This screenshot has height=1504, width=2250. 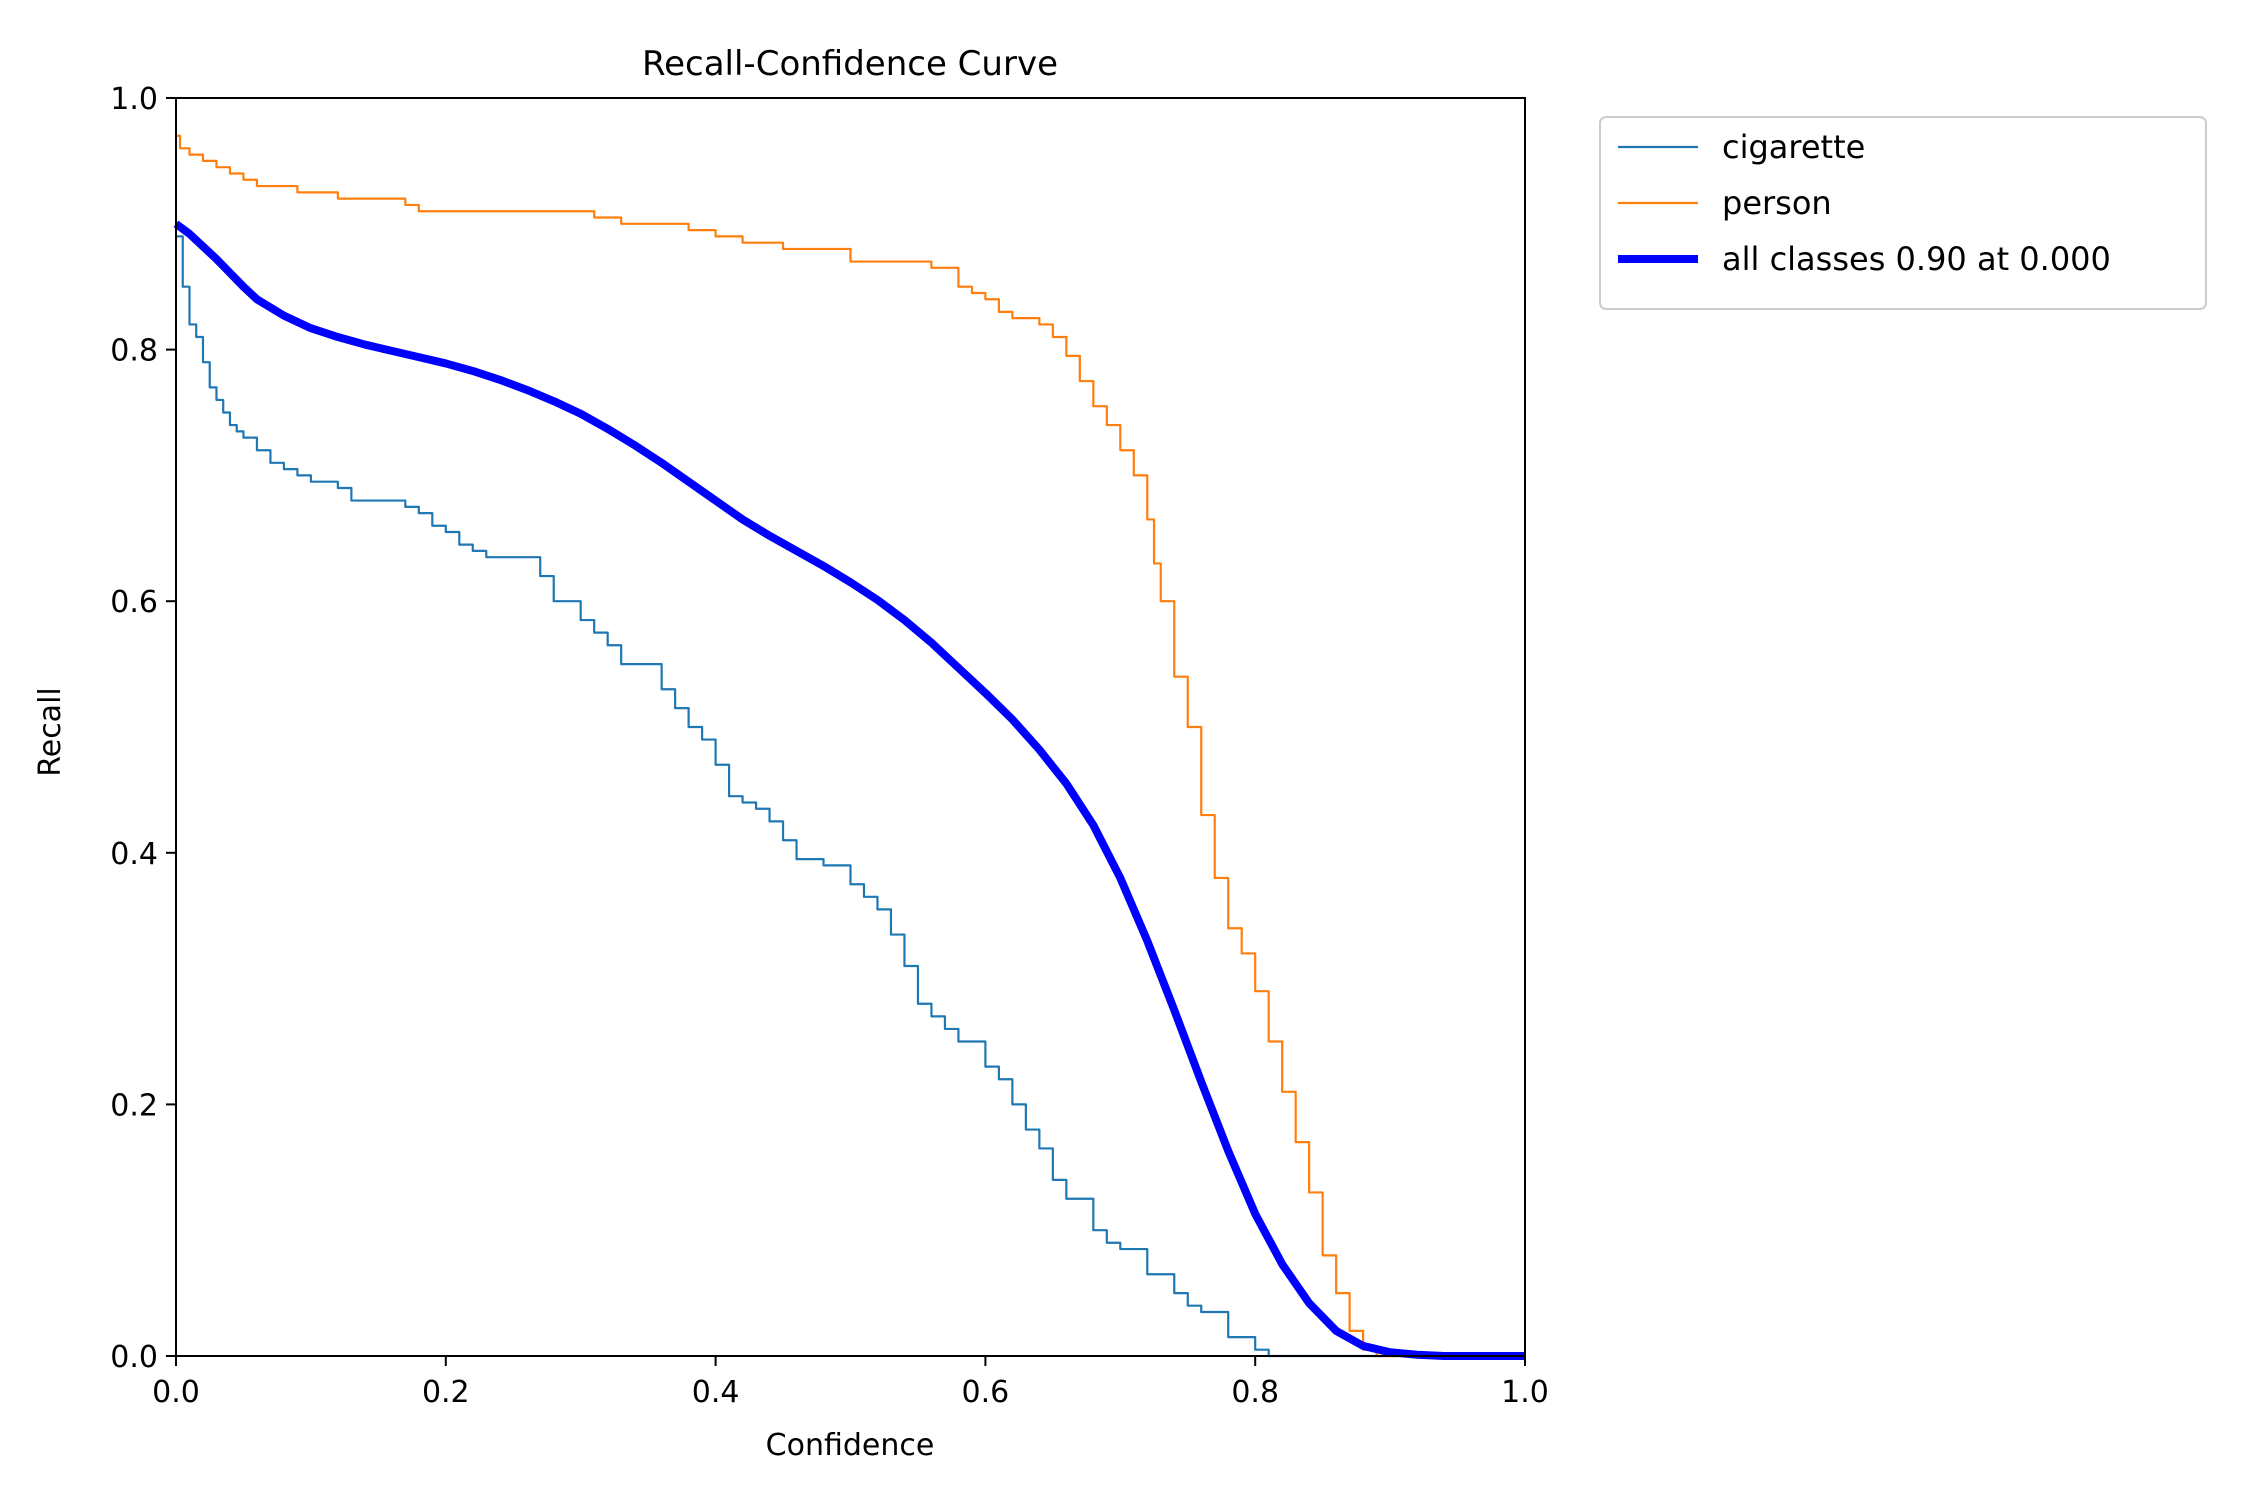 I want to click on y-tick-label: 0.6, so click(x=134, y=602).